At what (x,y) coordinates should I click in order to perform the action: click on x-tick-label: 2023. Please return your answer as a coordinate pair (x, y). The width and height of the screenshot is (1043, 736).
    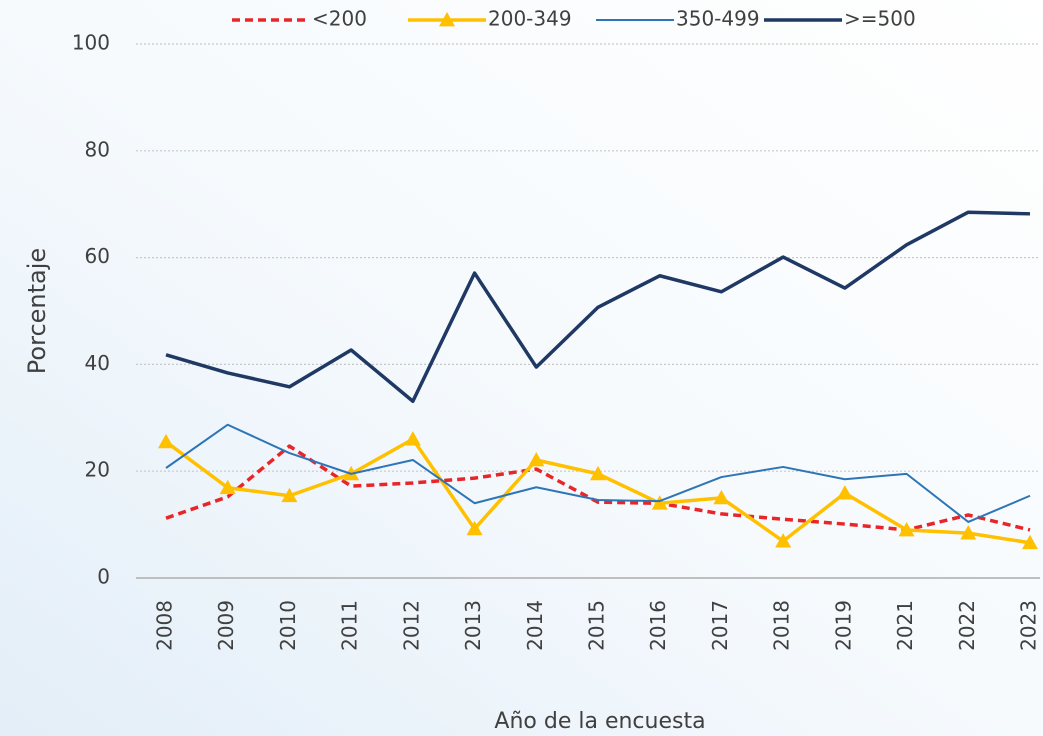
    Looking at the image, I should click on (1029, 625).